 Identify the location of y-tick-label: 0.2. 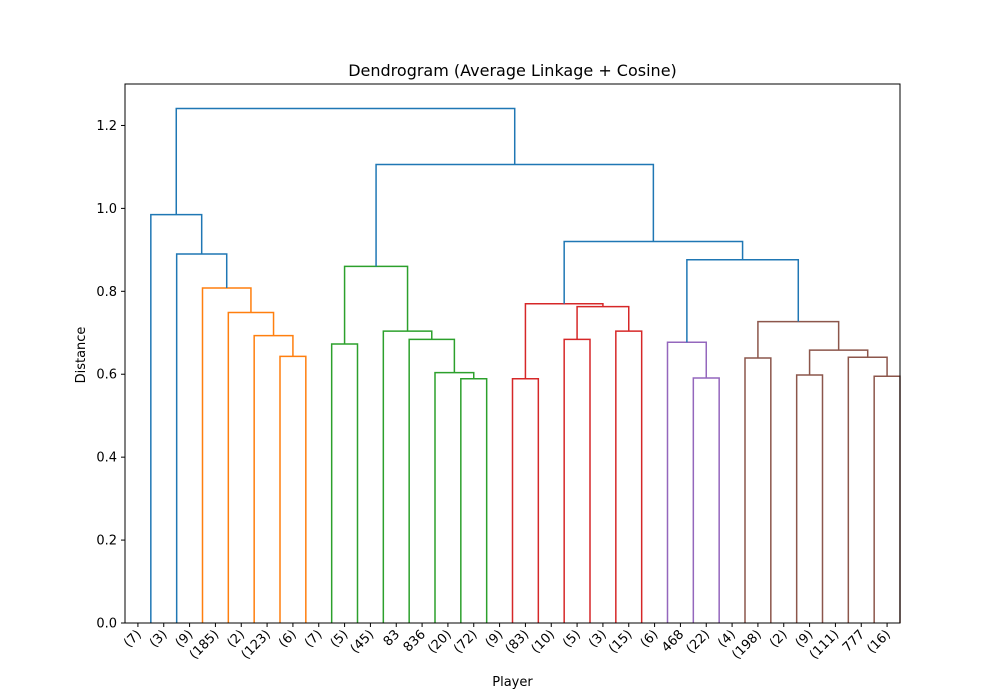
(106, 541).